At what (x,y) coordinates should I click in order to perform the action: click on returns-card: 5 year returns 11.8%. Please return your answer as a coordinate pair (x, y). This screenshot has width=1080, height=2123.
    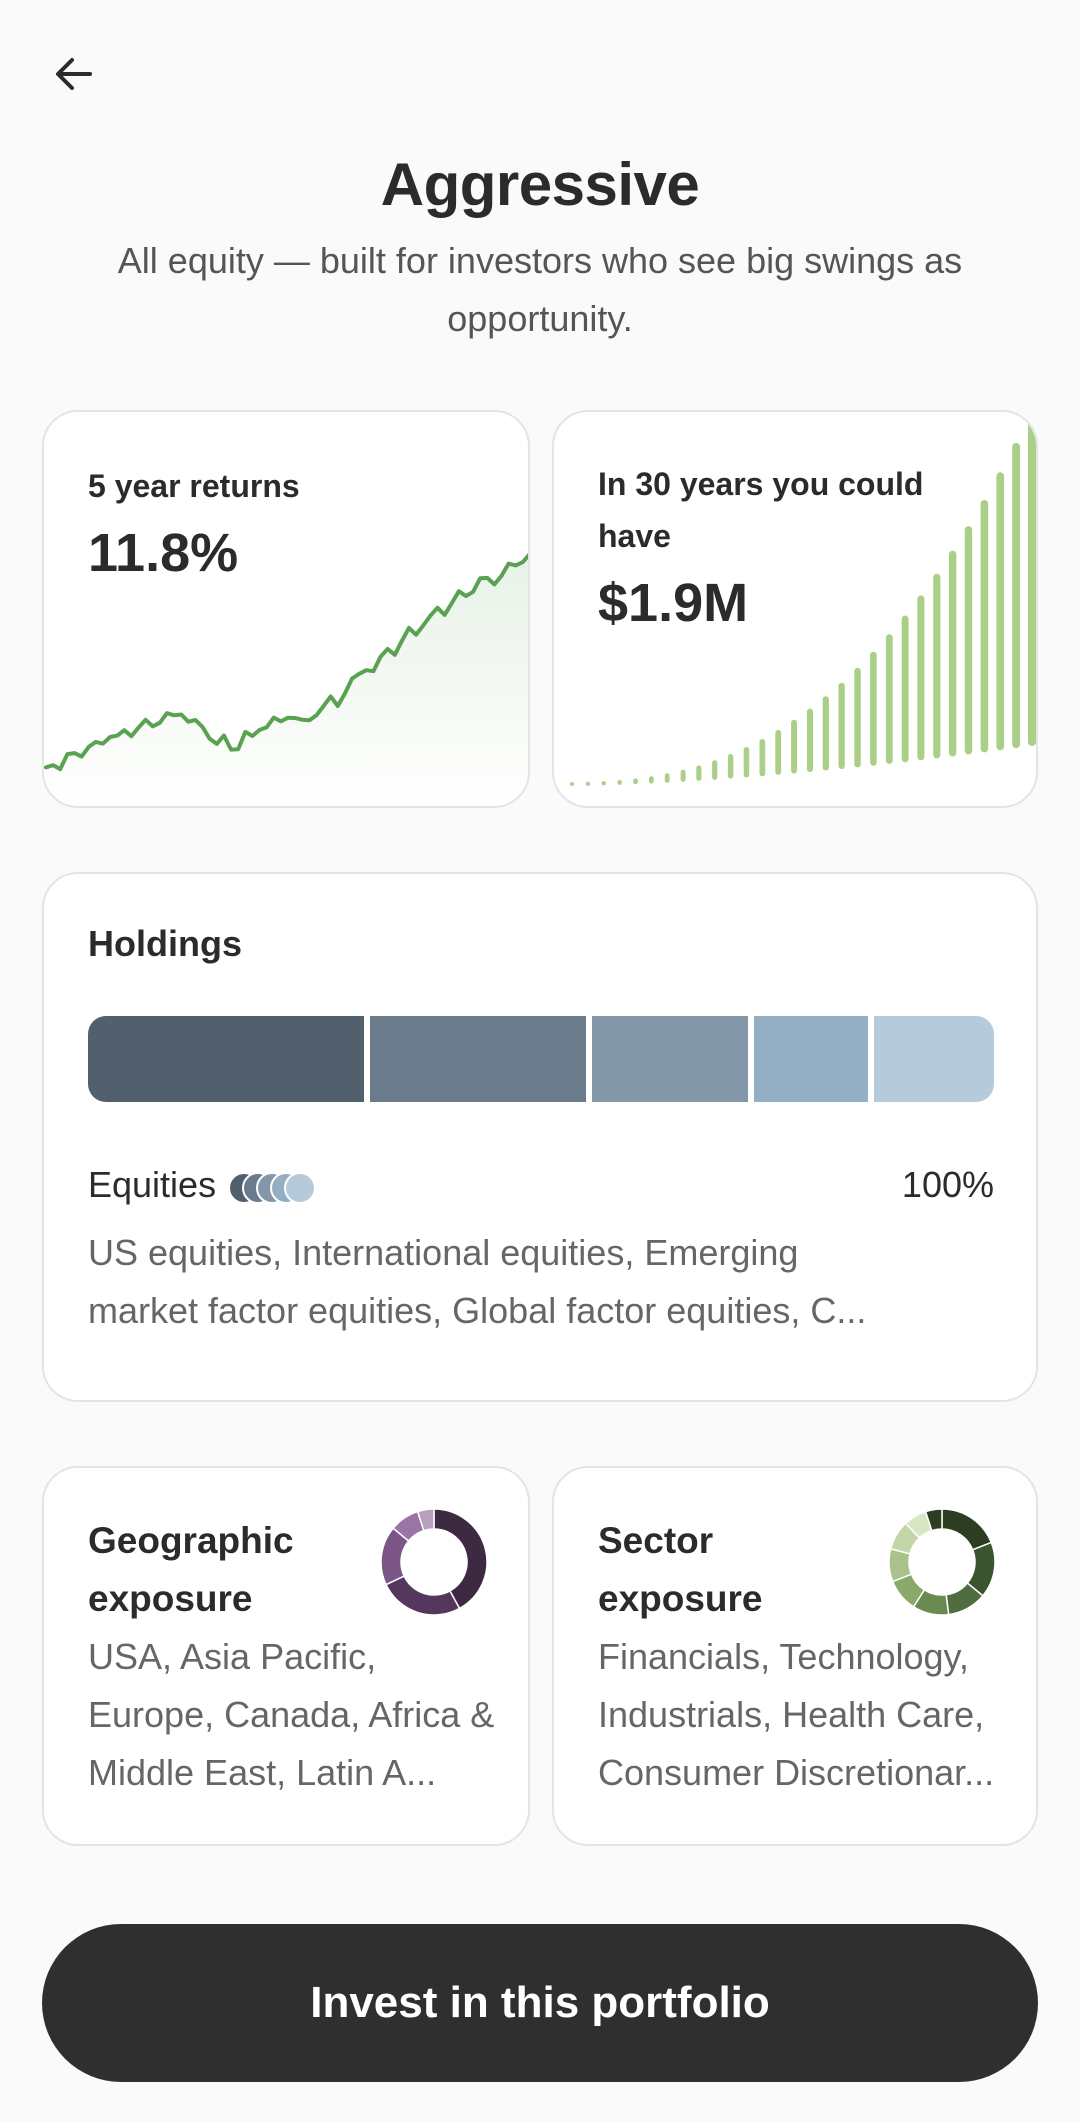
    Looking at the image, I should click on (286, 609).